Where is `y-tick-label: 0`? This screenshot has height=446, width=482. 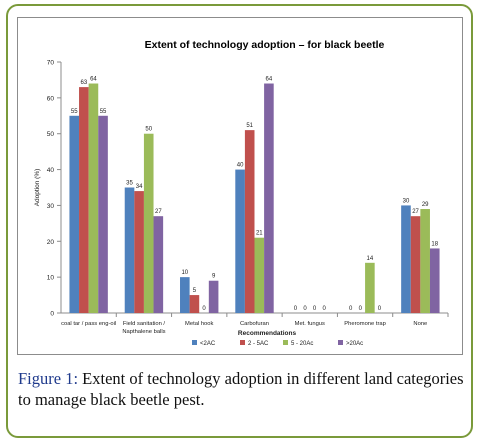 y-tick-label: 0 is located at coordinates (52, 314).